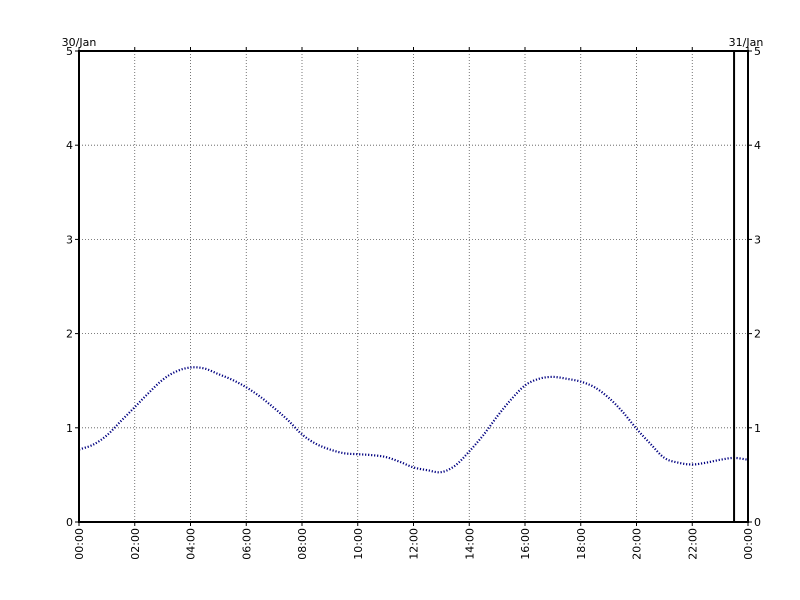 This screenshot has width=800, height=600. Describe the element at coordinates (358, 544) in the screenshot. I see `x-tick-label: 10:00` at that location.